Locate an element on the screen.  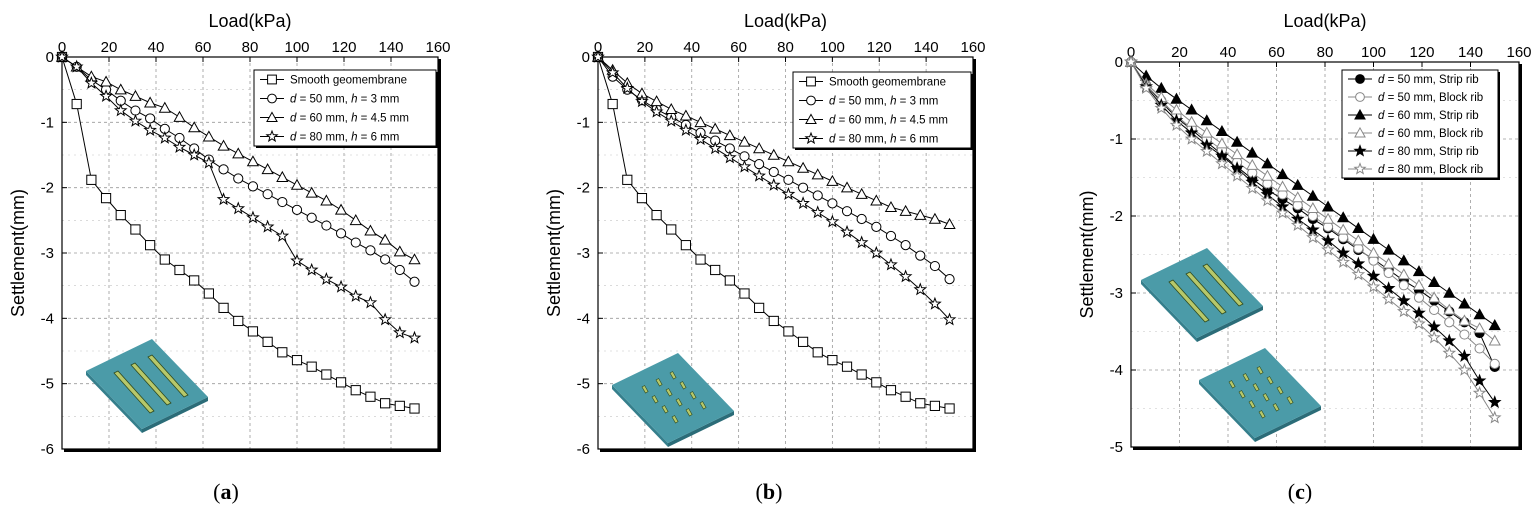
x-tick-label: 120 is located at coordinates (879, 47).